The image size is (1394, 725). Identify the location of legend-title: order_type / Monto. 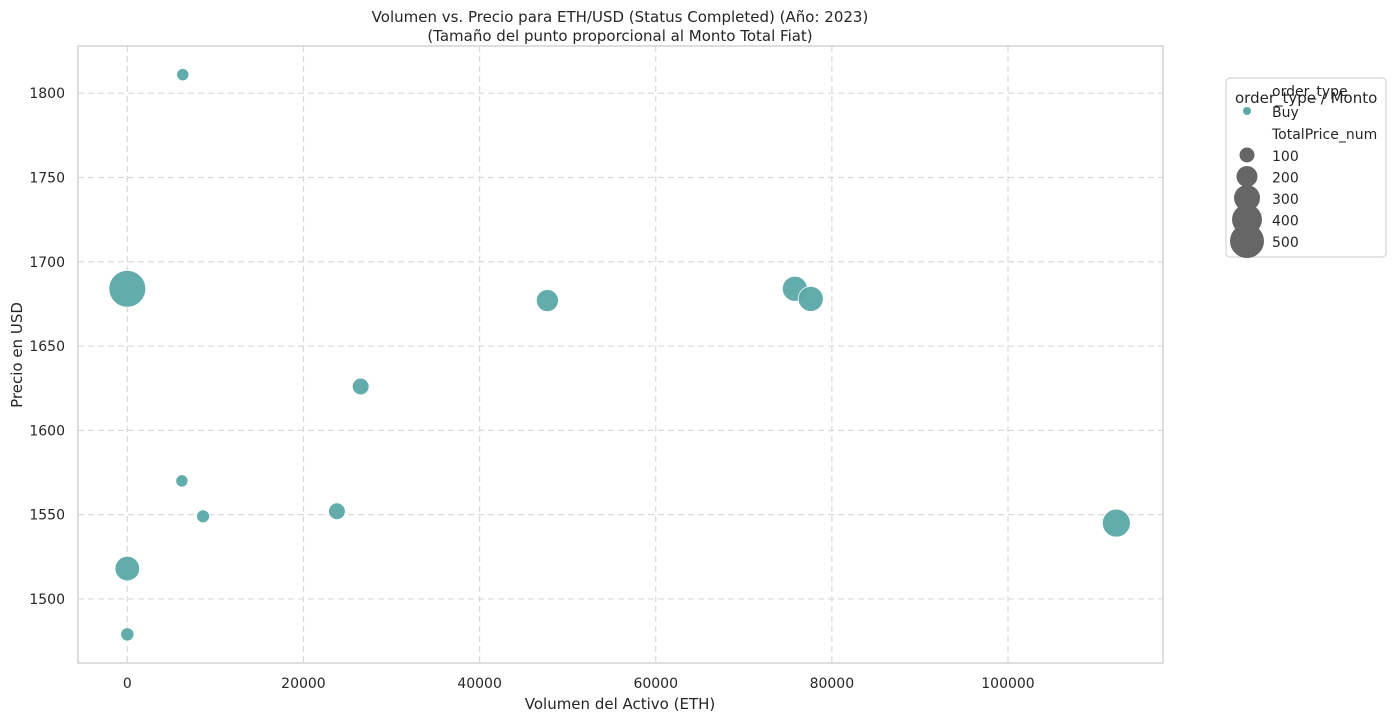
(1306, 98).